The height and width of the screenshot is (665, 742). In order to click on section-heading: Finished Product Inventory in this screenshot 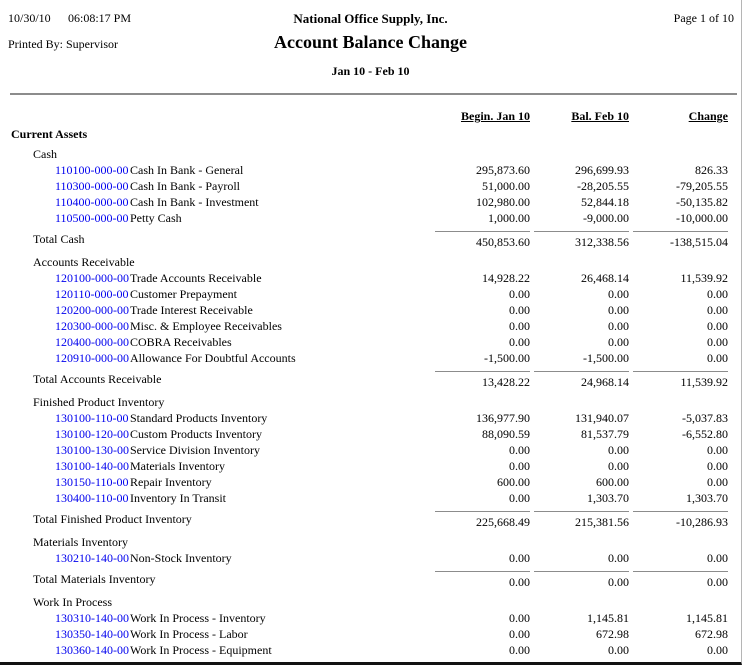, I will do `click(99, 402)`.